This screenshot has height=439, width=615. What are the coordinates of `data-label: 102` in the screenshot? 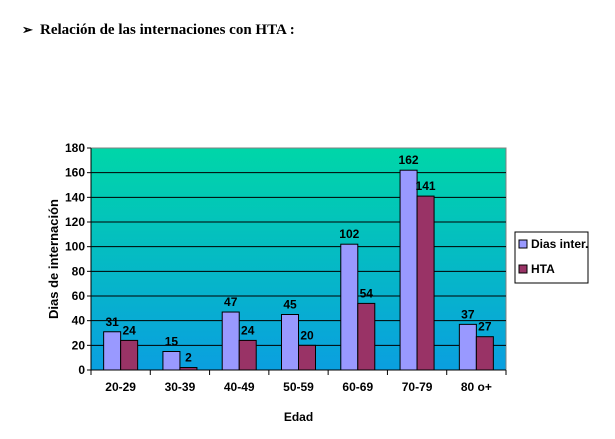 It's located at (349, 234).